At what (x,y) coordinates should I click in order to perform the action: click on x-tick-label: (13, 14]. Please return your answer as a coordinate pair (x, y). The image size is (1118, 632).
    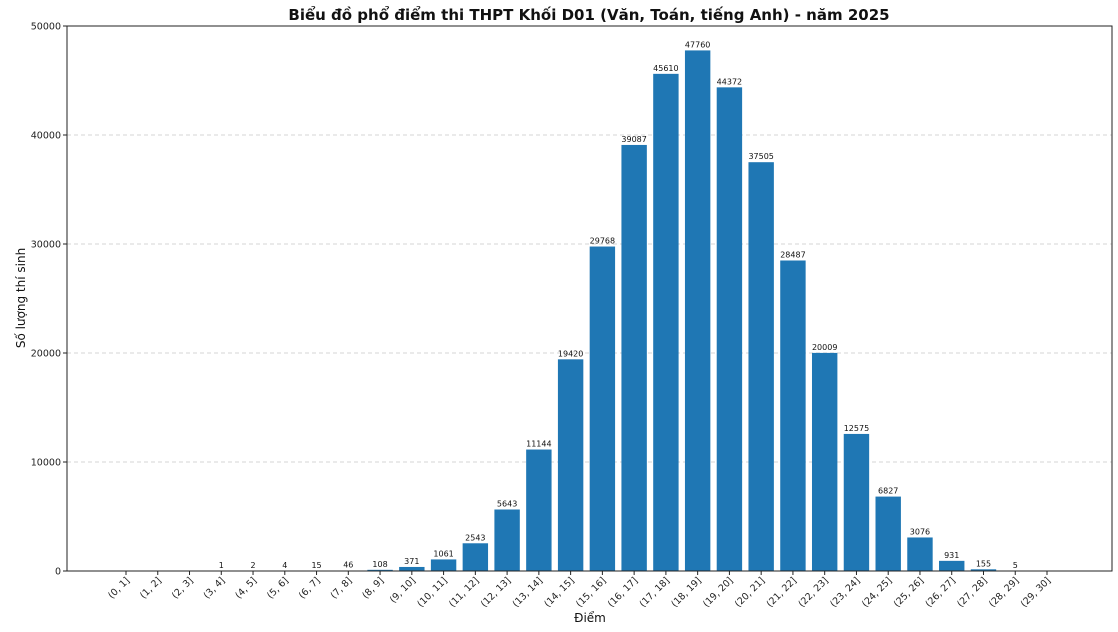
    Looking at the image, I should click on (528, 592).